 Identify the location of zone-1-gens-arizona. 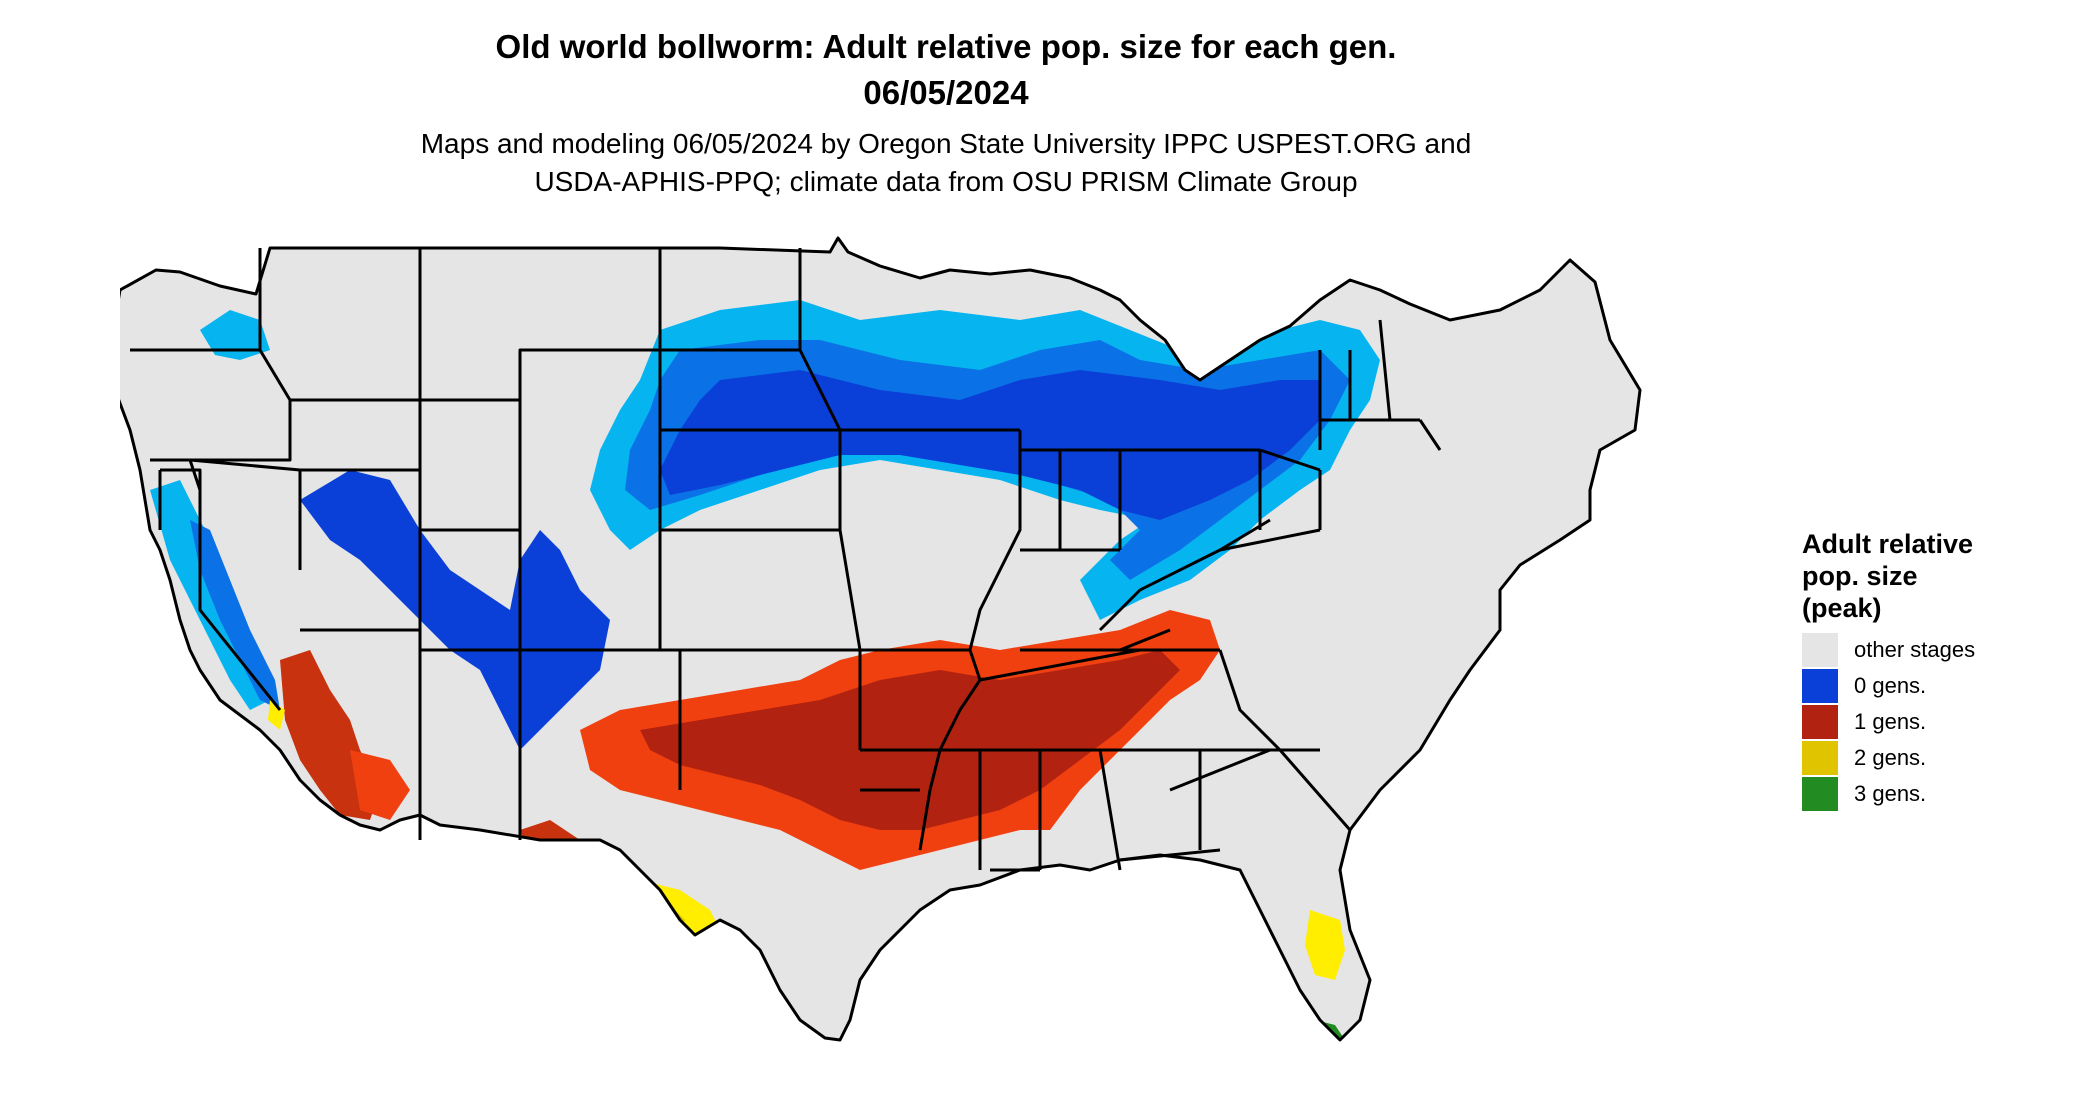
(380, 785).